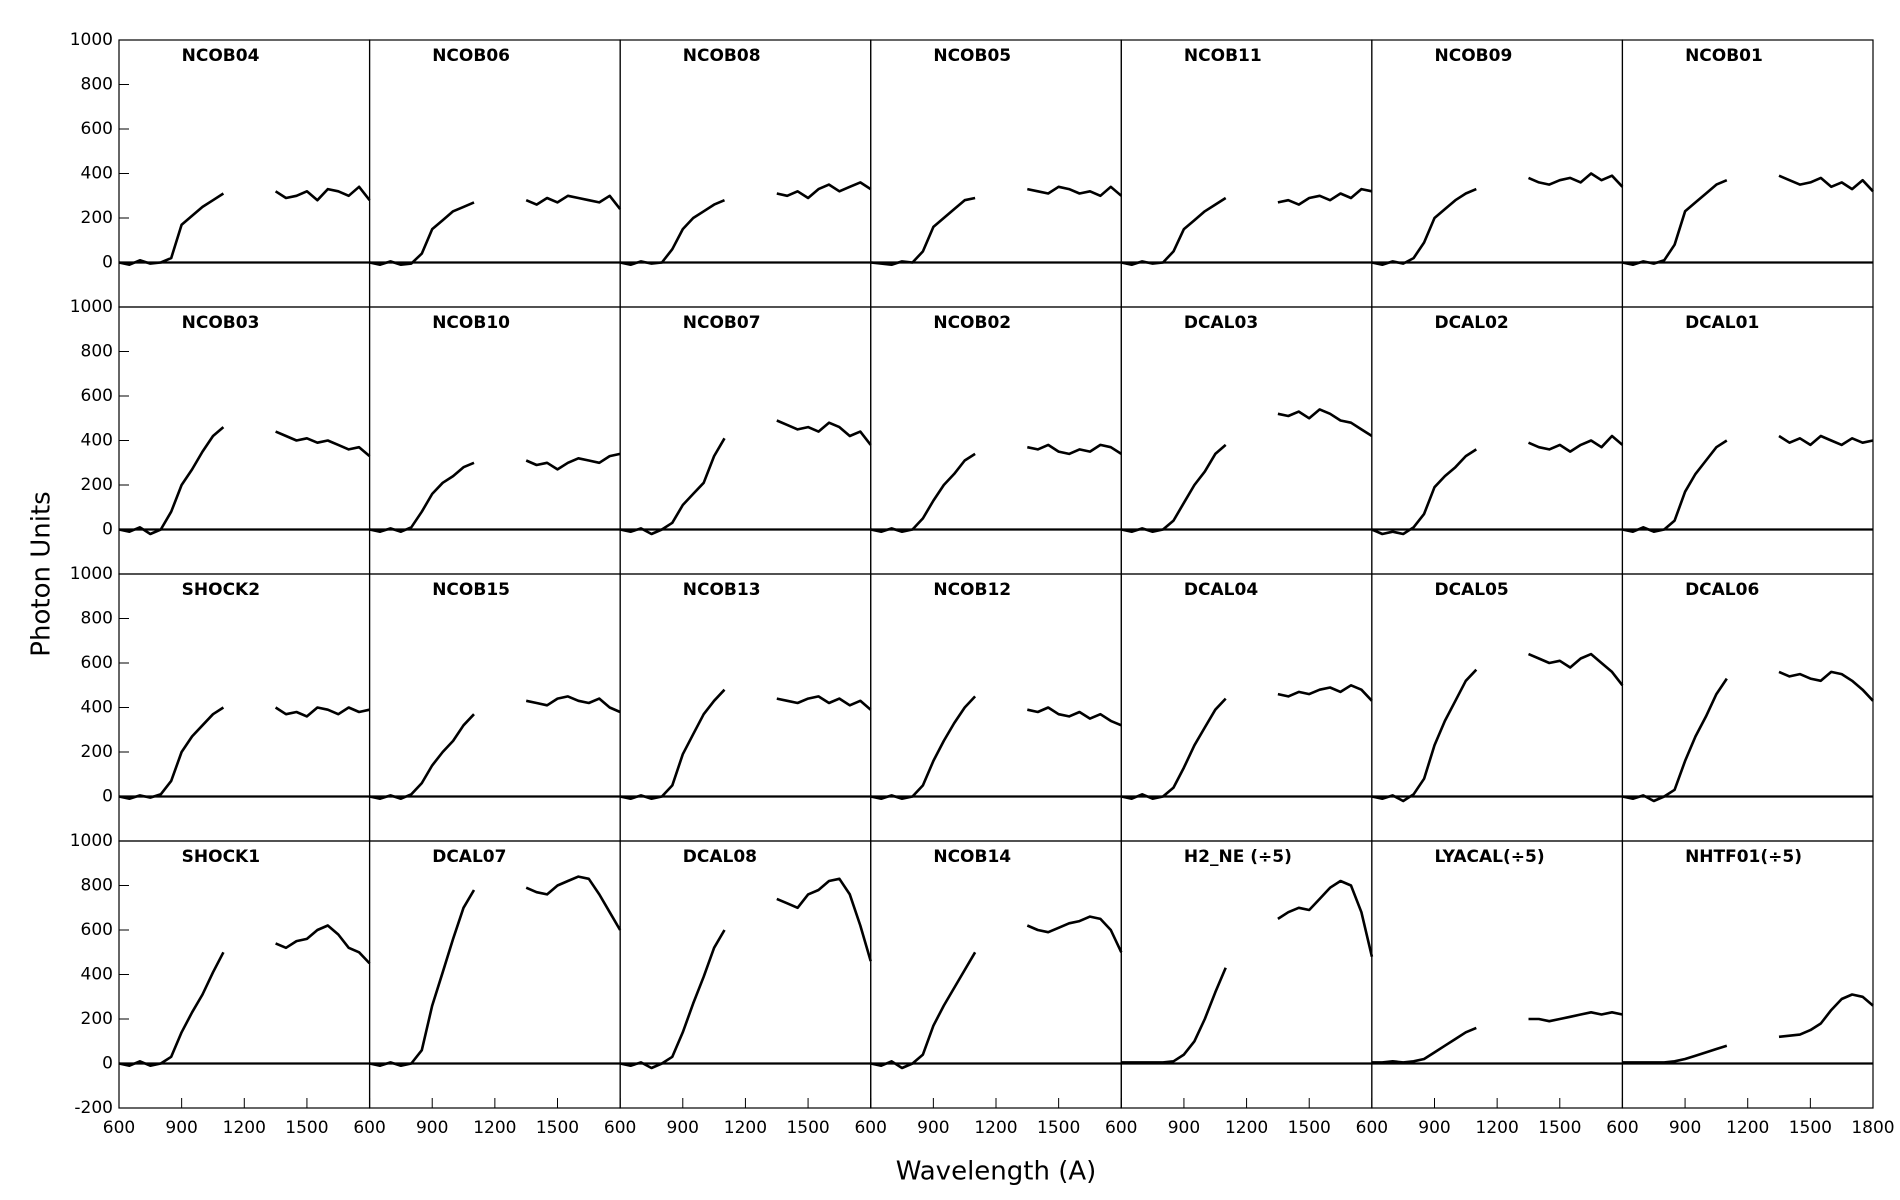 The height and width of the screenshot is (1200, 1900). What do you see at coordinates (722, 590) in the screenshot?
I see `panel-title: NCOB13` at bounding box center [722, 590].